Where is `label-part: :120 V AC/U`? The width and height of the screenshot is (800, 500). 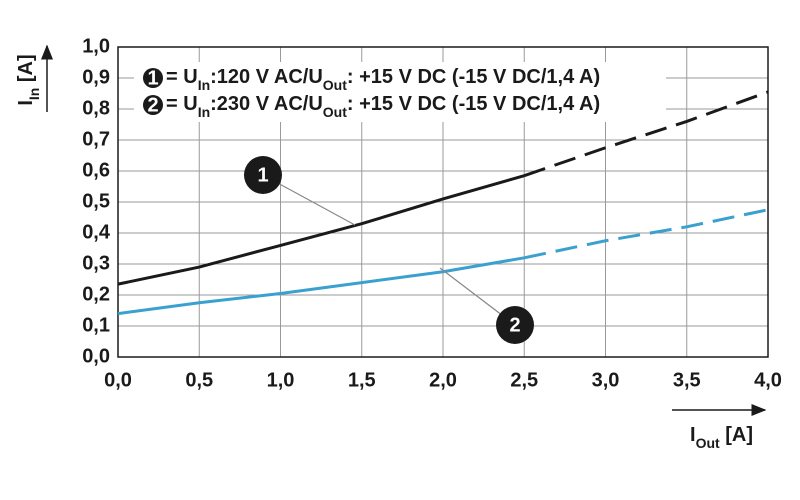 label-part: :120 V AC/U is located at coordinates (266, 77).